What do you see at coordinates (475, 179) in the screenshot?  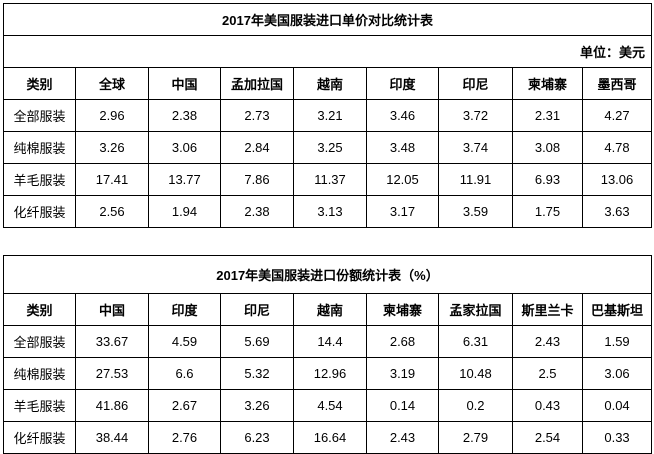 I see `data-cell: 11.91` at bounding box center [475, 179].